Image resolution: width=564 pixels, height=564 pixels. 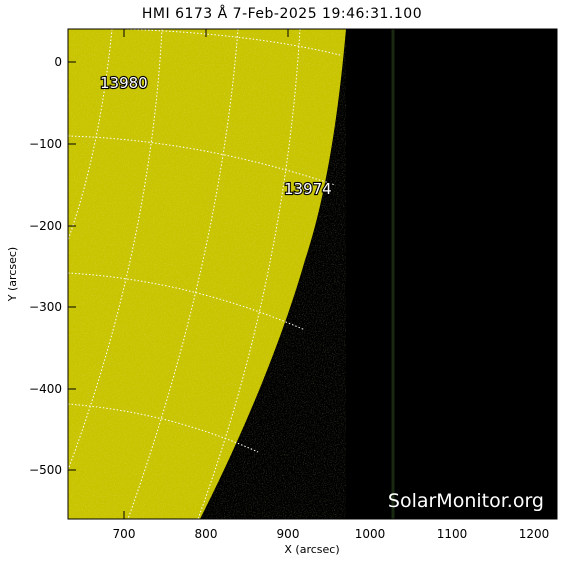 I want to click on watermark: SolarMonitor.org, so click(x=466, y=501).